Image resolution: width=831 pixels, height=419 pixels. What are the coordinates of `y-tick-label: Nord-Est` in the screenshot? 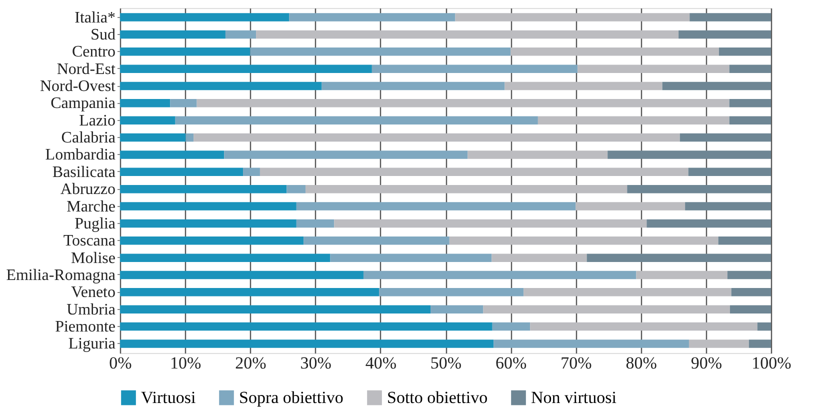 It's located at (86, 69).